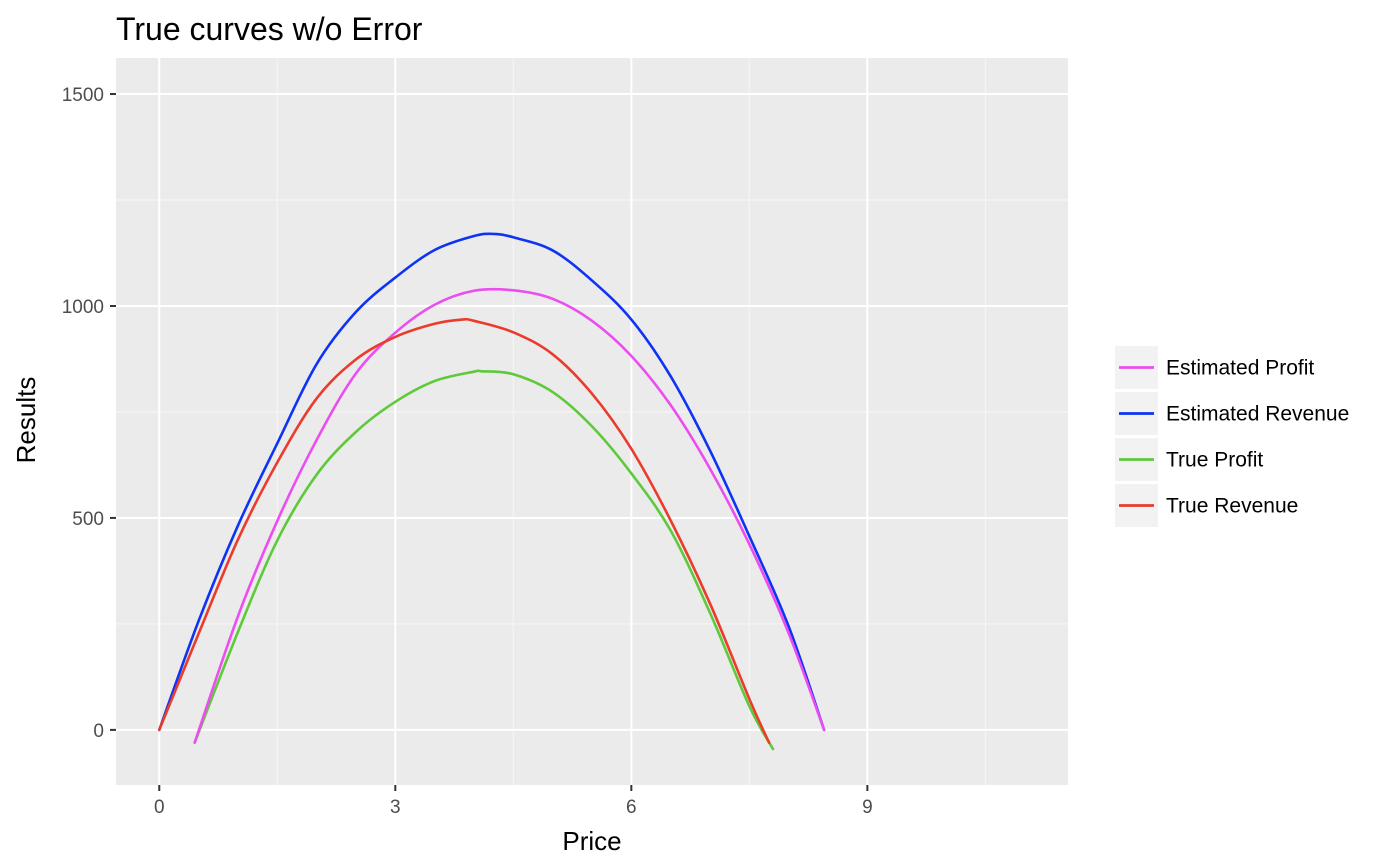 Image resolution: width=1398 pixels, height=864 pixels. I want to click on x-axis-title: Price, so click(591, 841).